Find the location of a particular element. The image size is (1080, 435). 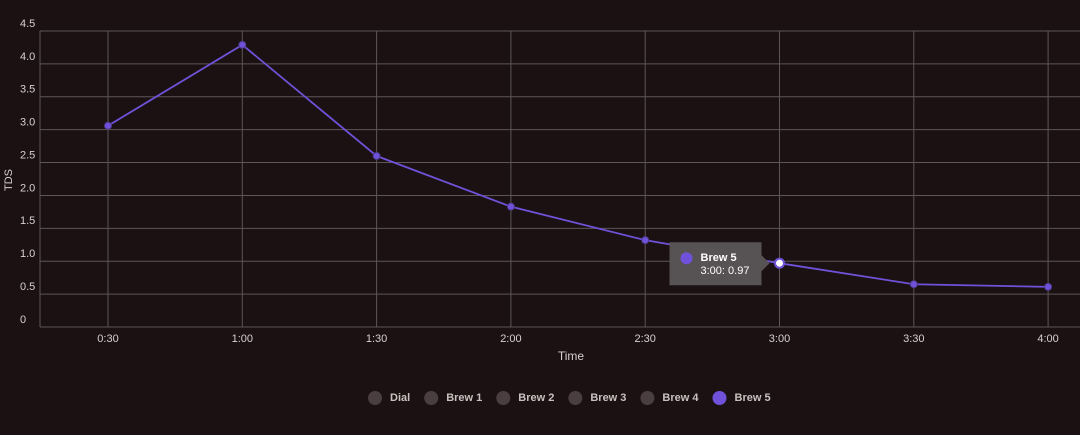

y-tick-label: 4.0 is located at coordinates (27, 57).